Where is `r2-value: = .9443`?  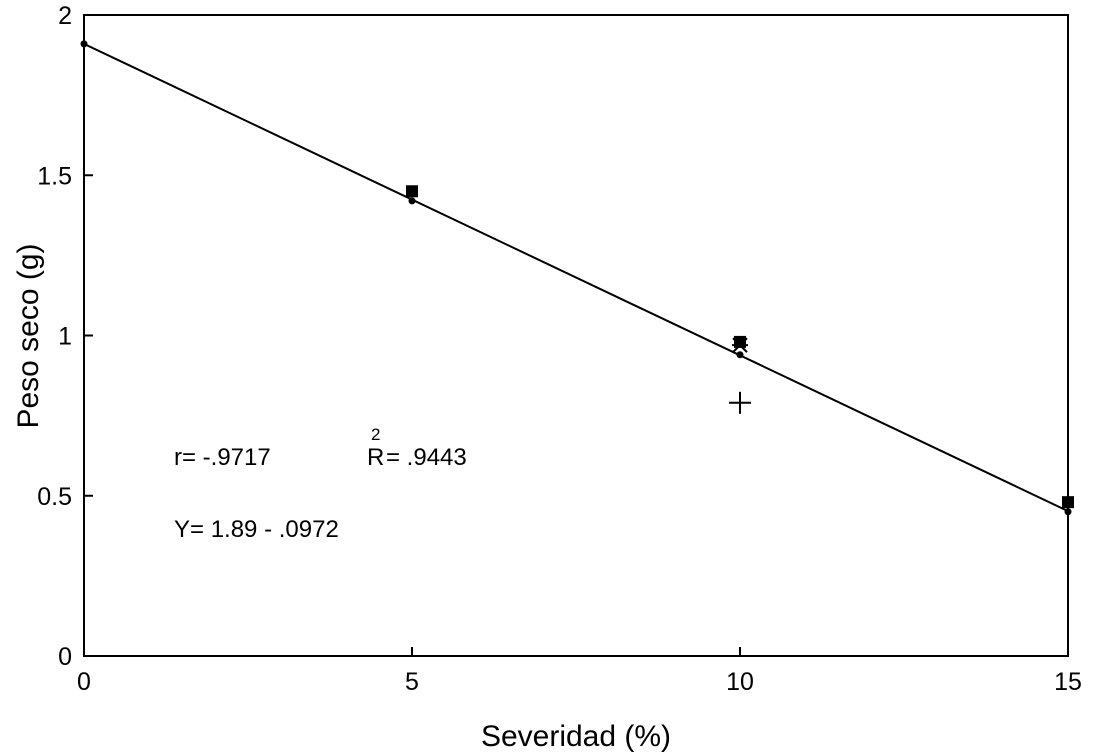
r2-value: = .9443 is located at coordinates (426, 457).